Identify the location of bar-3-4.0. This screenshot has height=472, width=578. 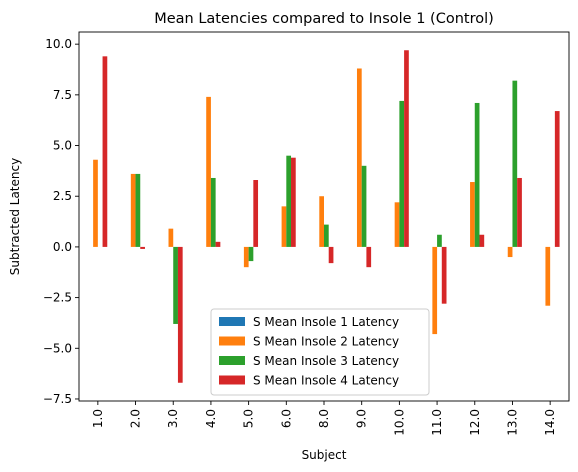
(213, 212).